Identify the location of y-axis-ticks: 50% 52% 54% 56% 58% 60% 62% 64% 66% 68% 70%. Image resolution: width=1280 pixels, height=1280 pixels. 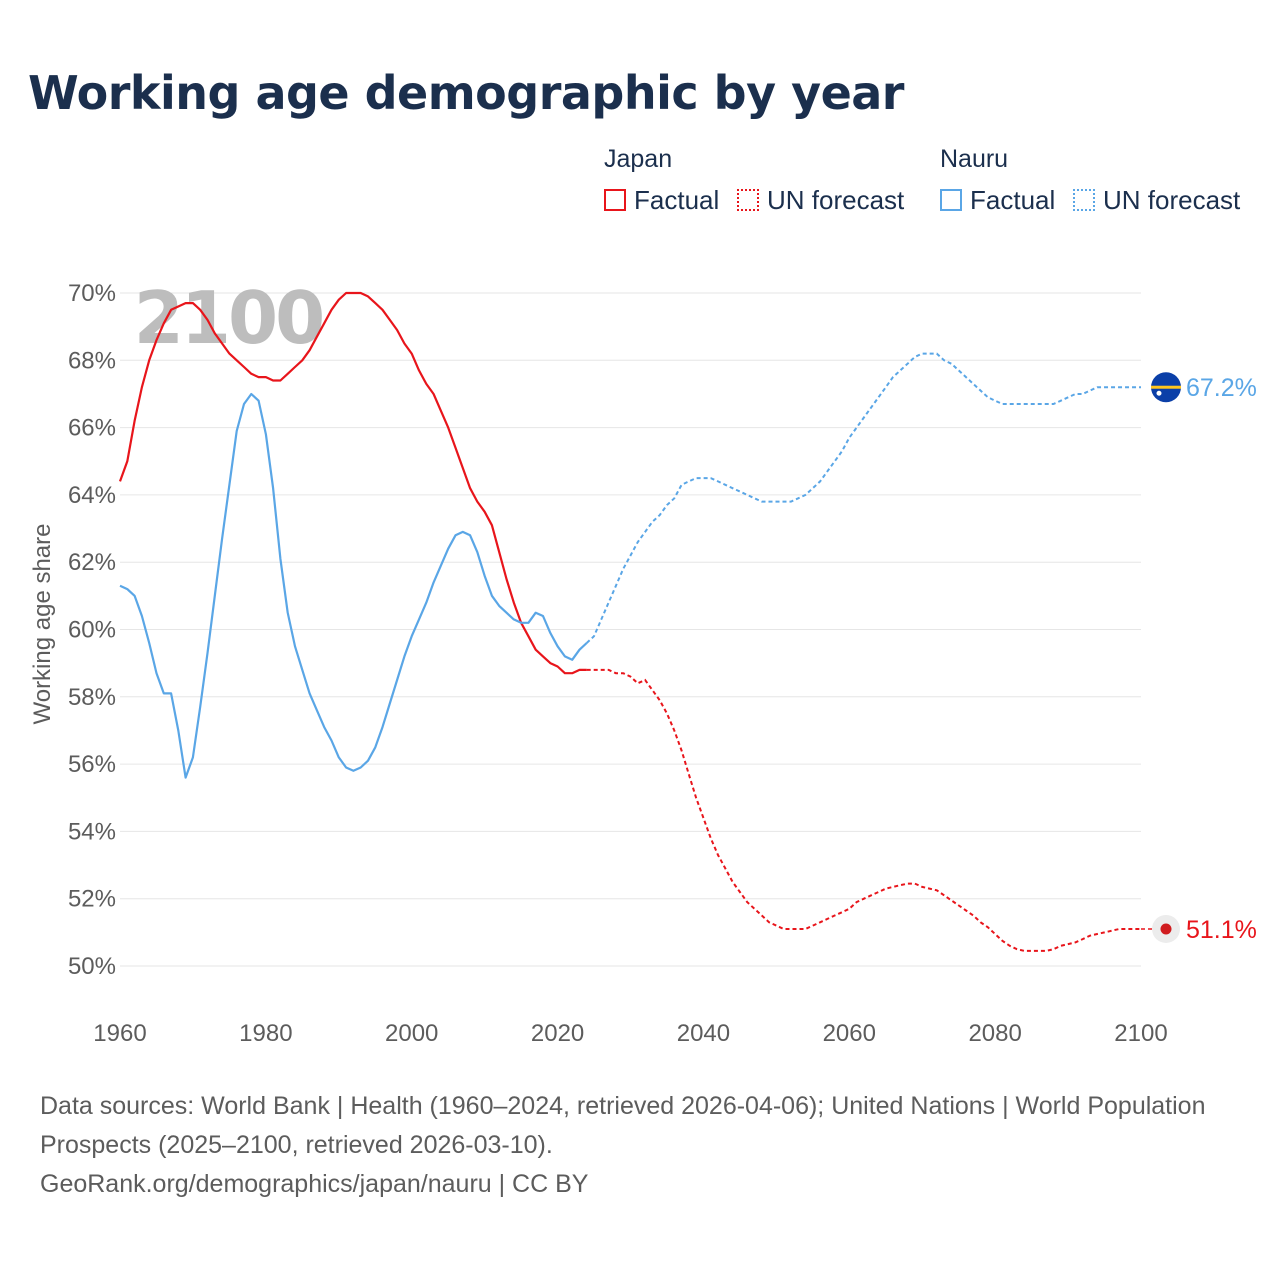
(92, 630).